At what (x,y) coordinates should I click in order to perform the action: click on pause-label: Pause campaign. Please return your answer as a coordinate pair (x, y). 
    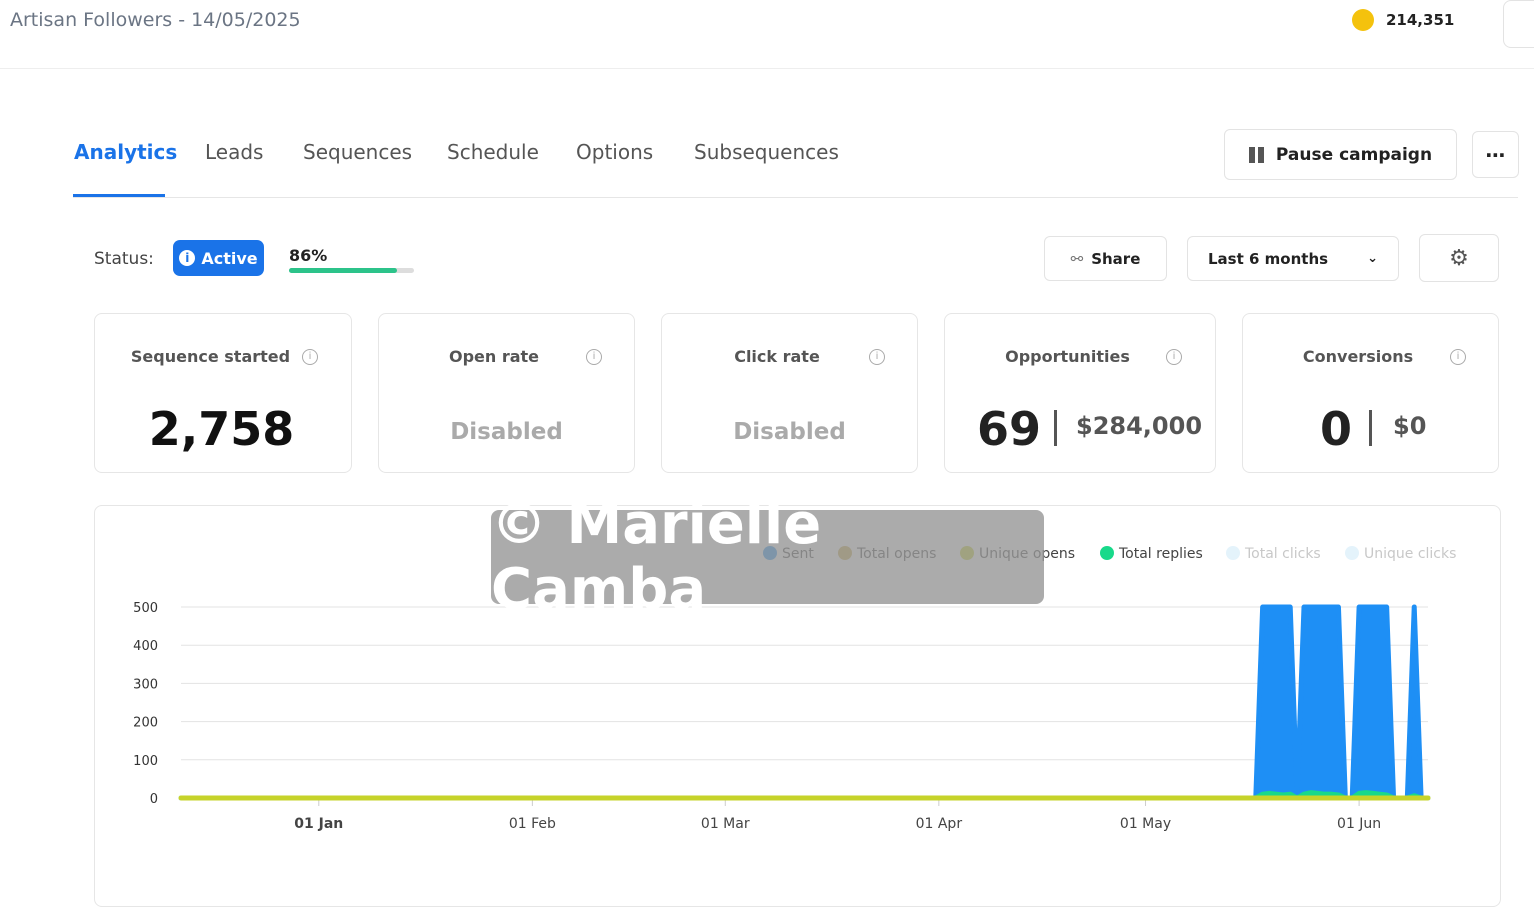
    Looking at the image, I should click on (1354, 154).